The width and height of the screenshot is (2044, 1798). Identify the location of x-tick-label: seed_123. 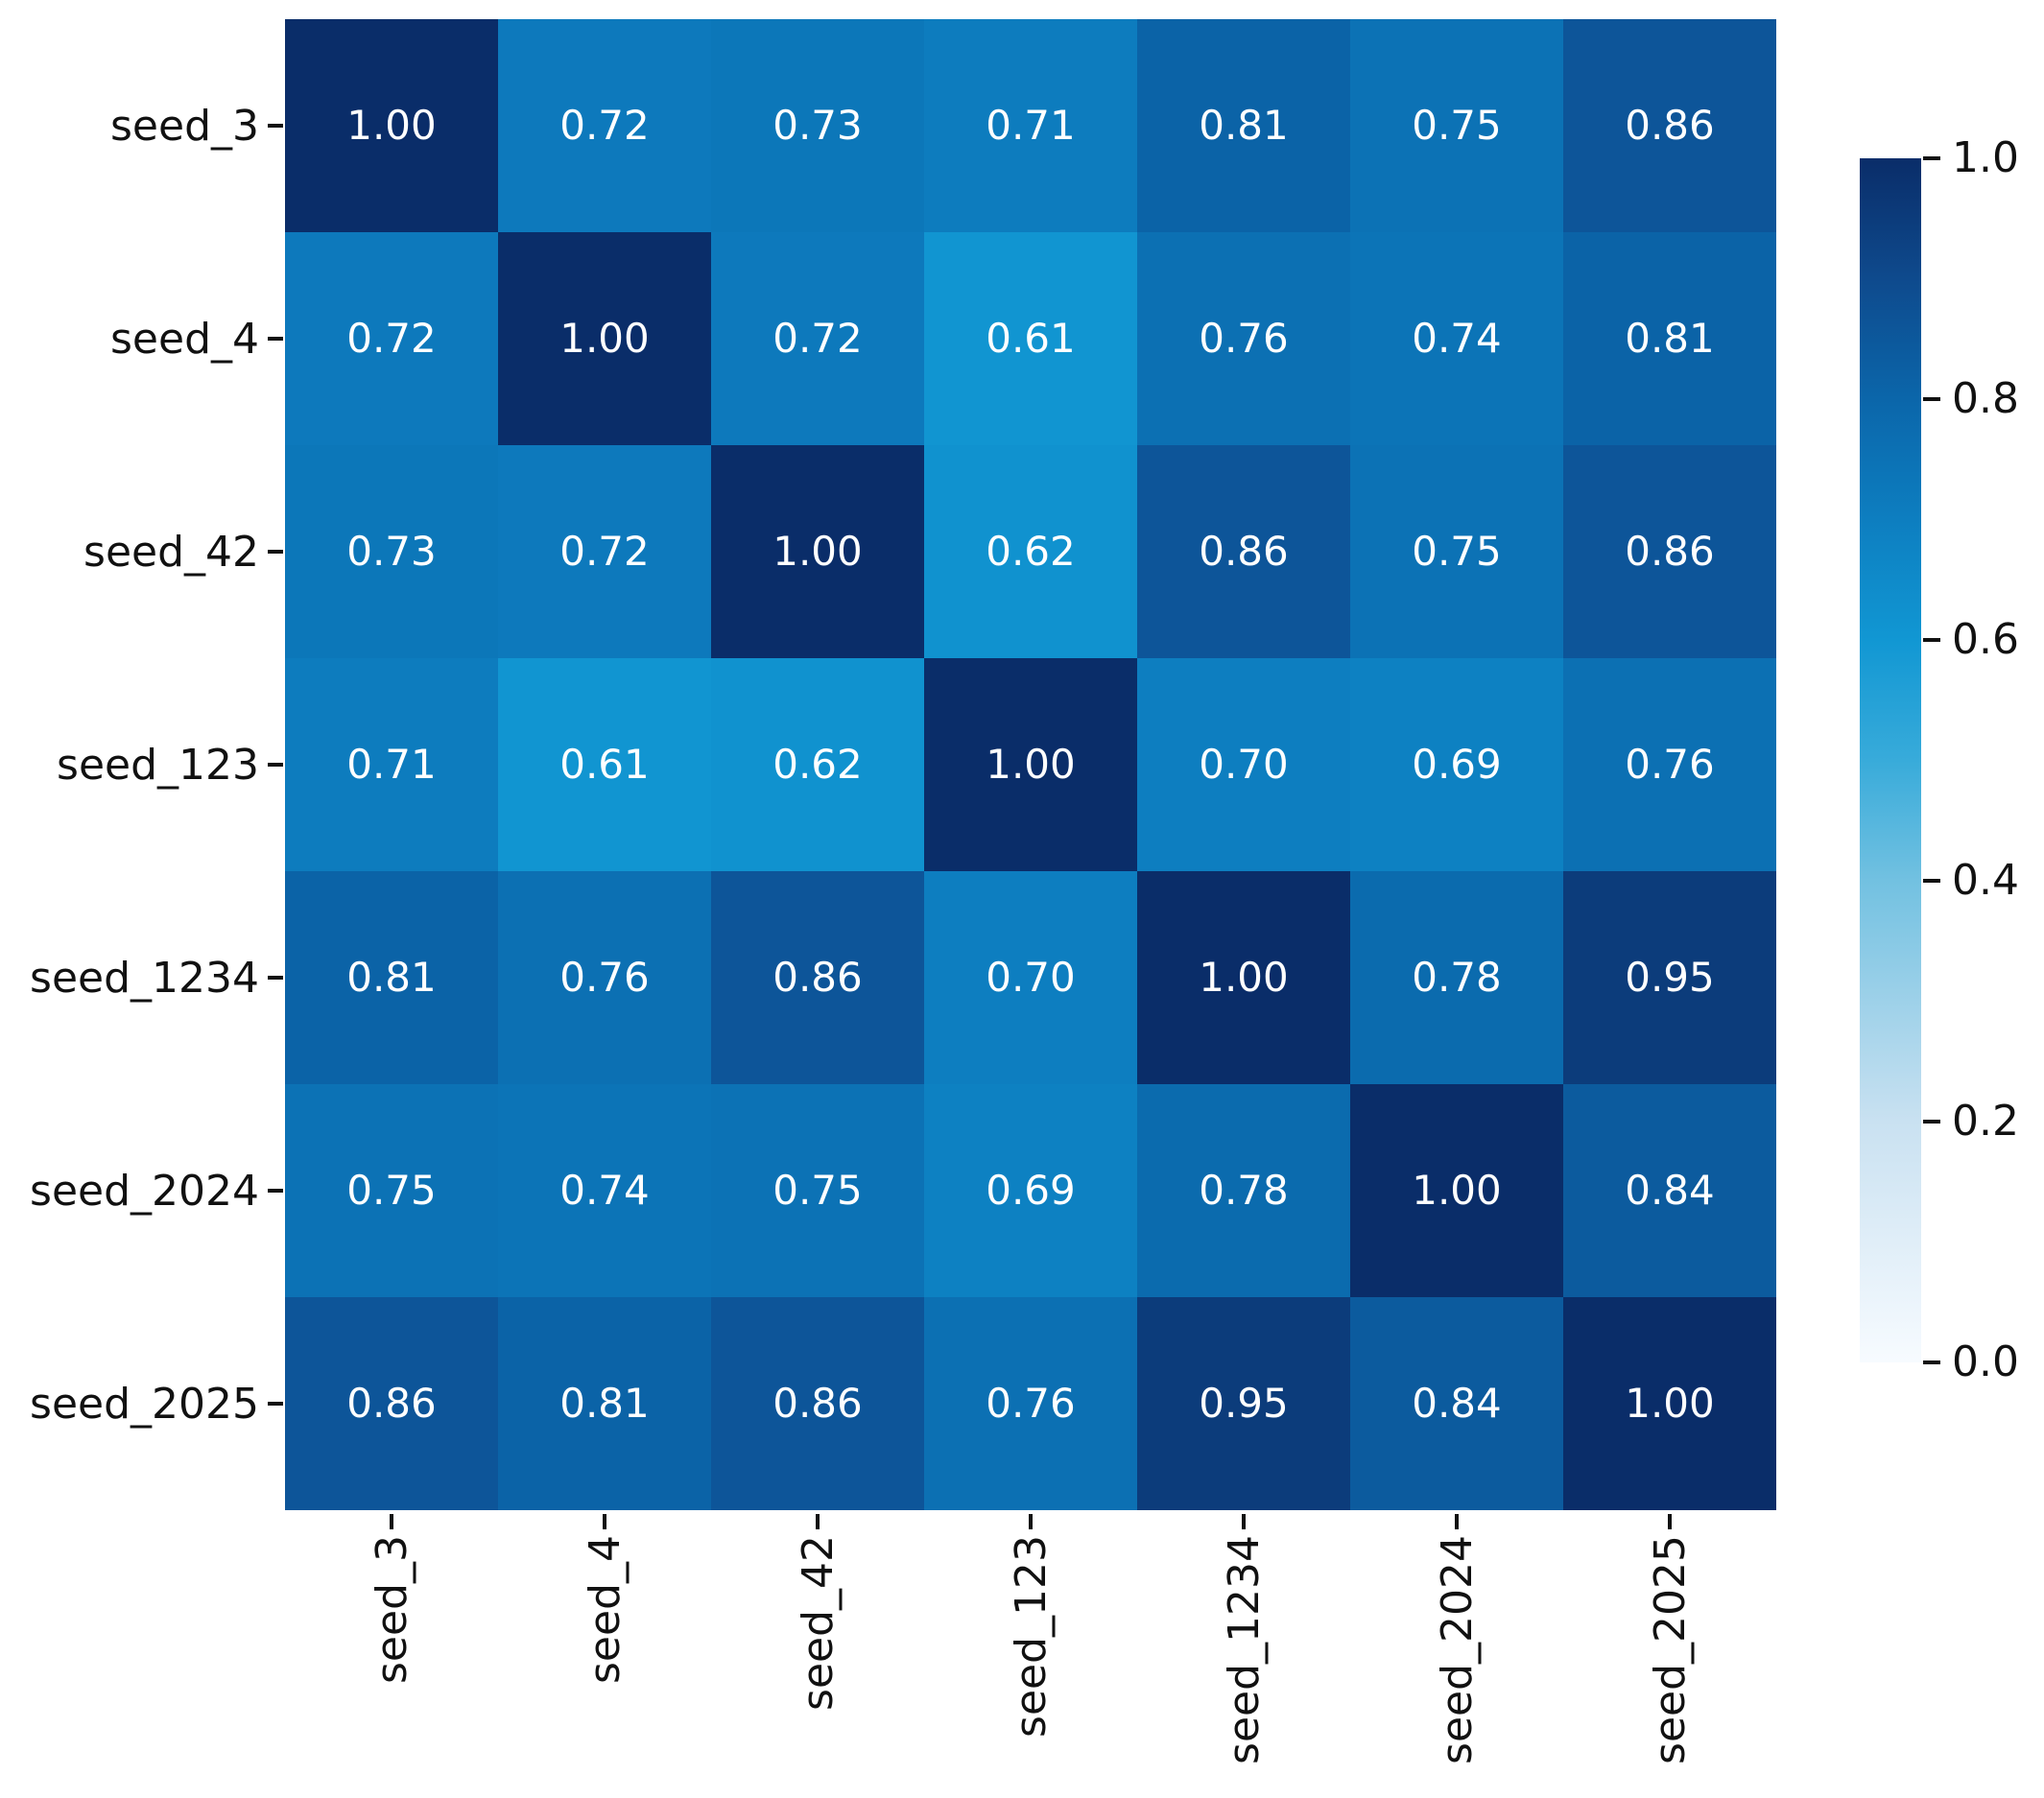
(1031, 1636).